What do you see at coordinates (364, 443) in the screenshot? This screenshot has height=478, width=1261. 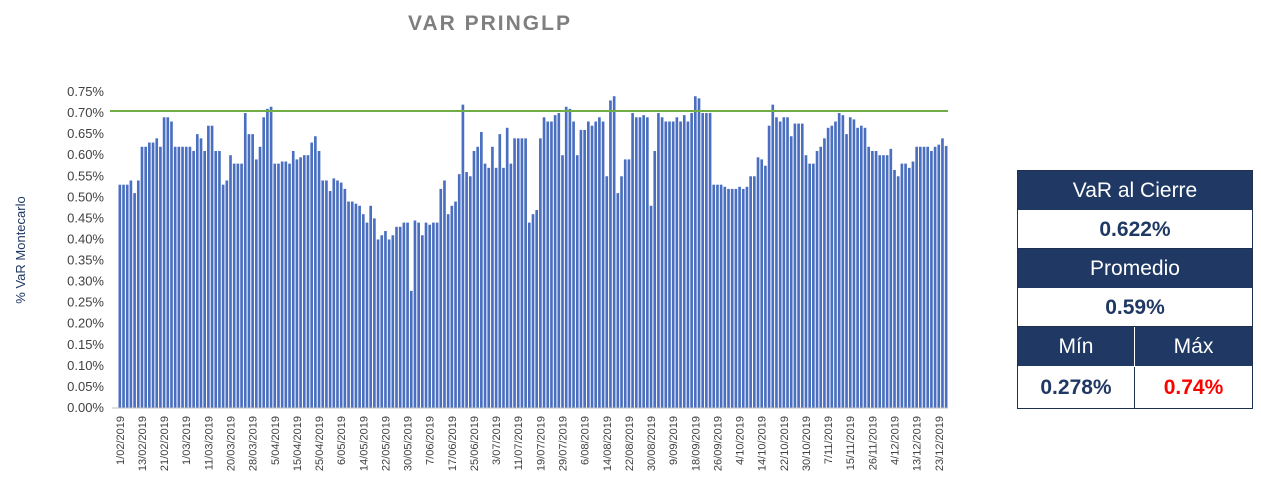 I see `x-tick-label: 14/05/2019` at bounding box center [364, 443].